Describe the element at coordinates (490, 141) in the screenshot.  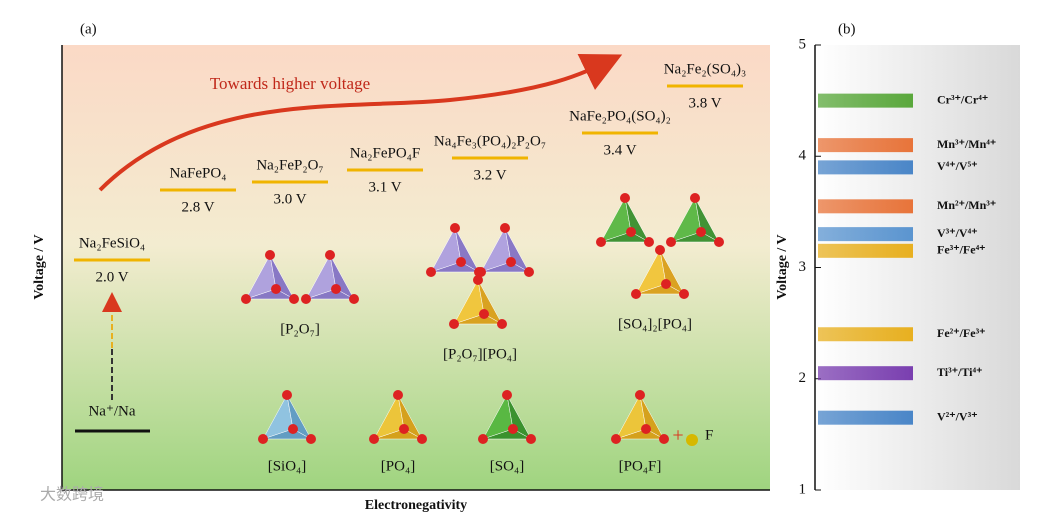
I see `compound-name: Na₄Fe₃(PO₄)₂P₂O₇` at that location.